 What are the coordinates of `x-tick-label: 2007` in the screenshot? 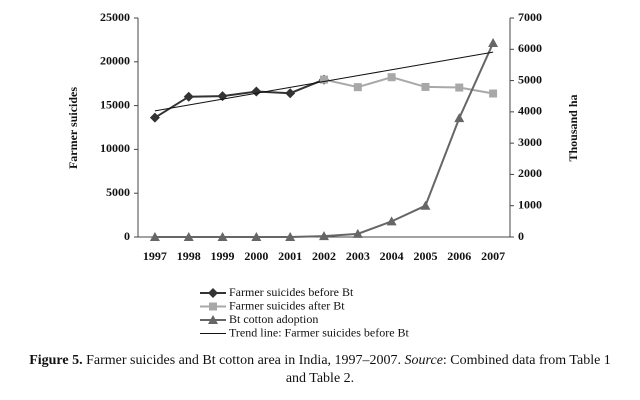 It's located at (493, 256).